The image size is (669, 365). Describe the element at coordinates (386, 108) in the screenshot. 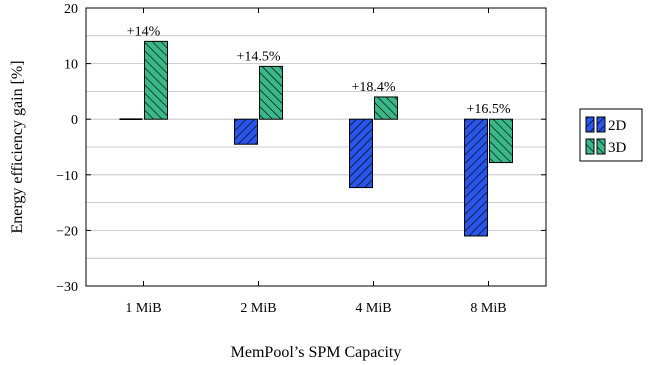

I see `bar-3D-4MiB` at that location.